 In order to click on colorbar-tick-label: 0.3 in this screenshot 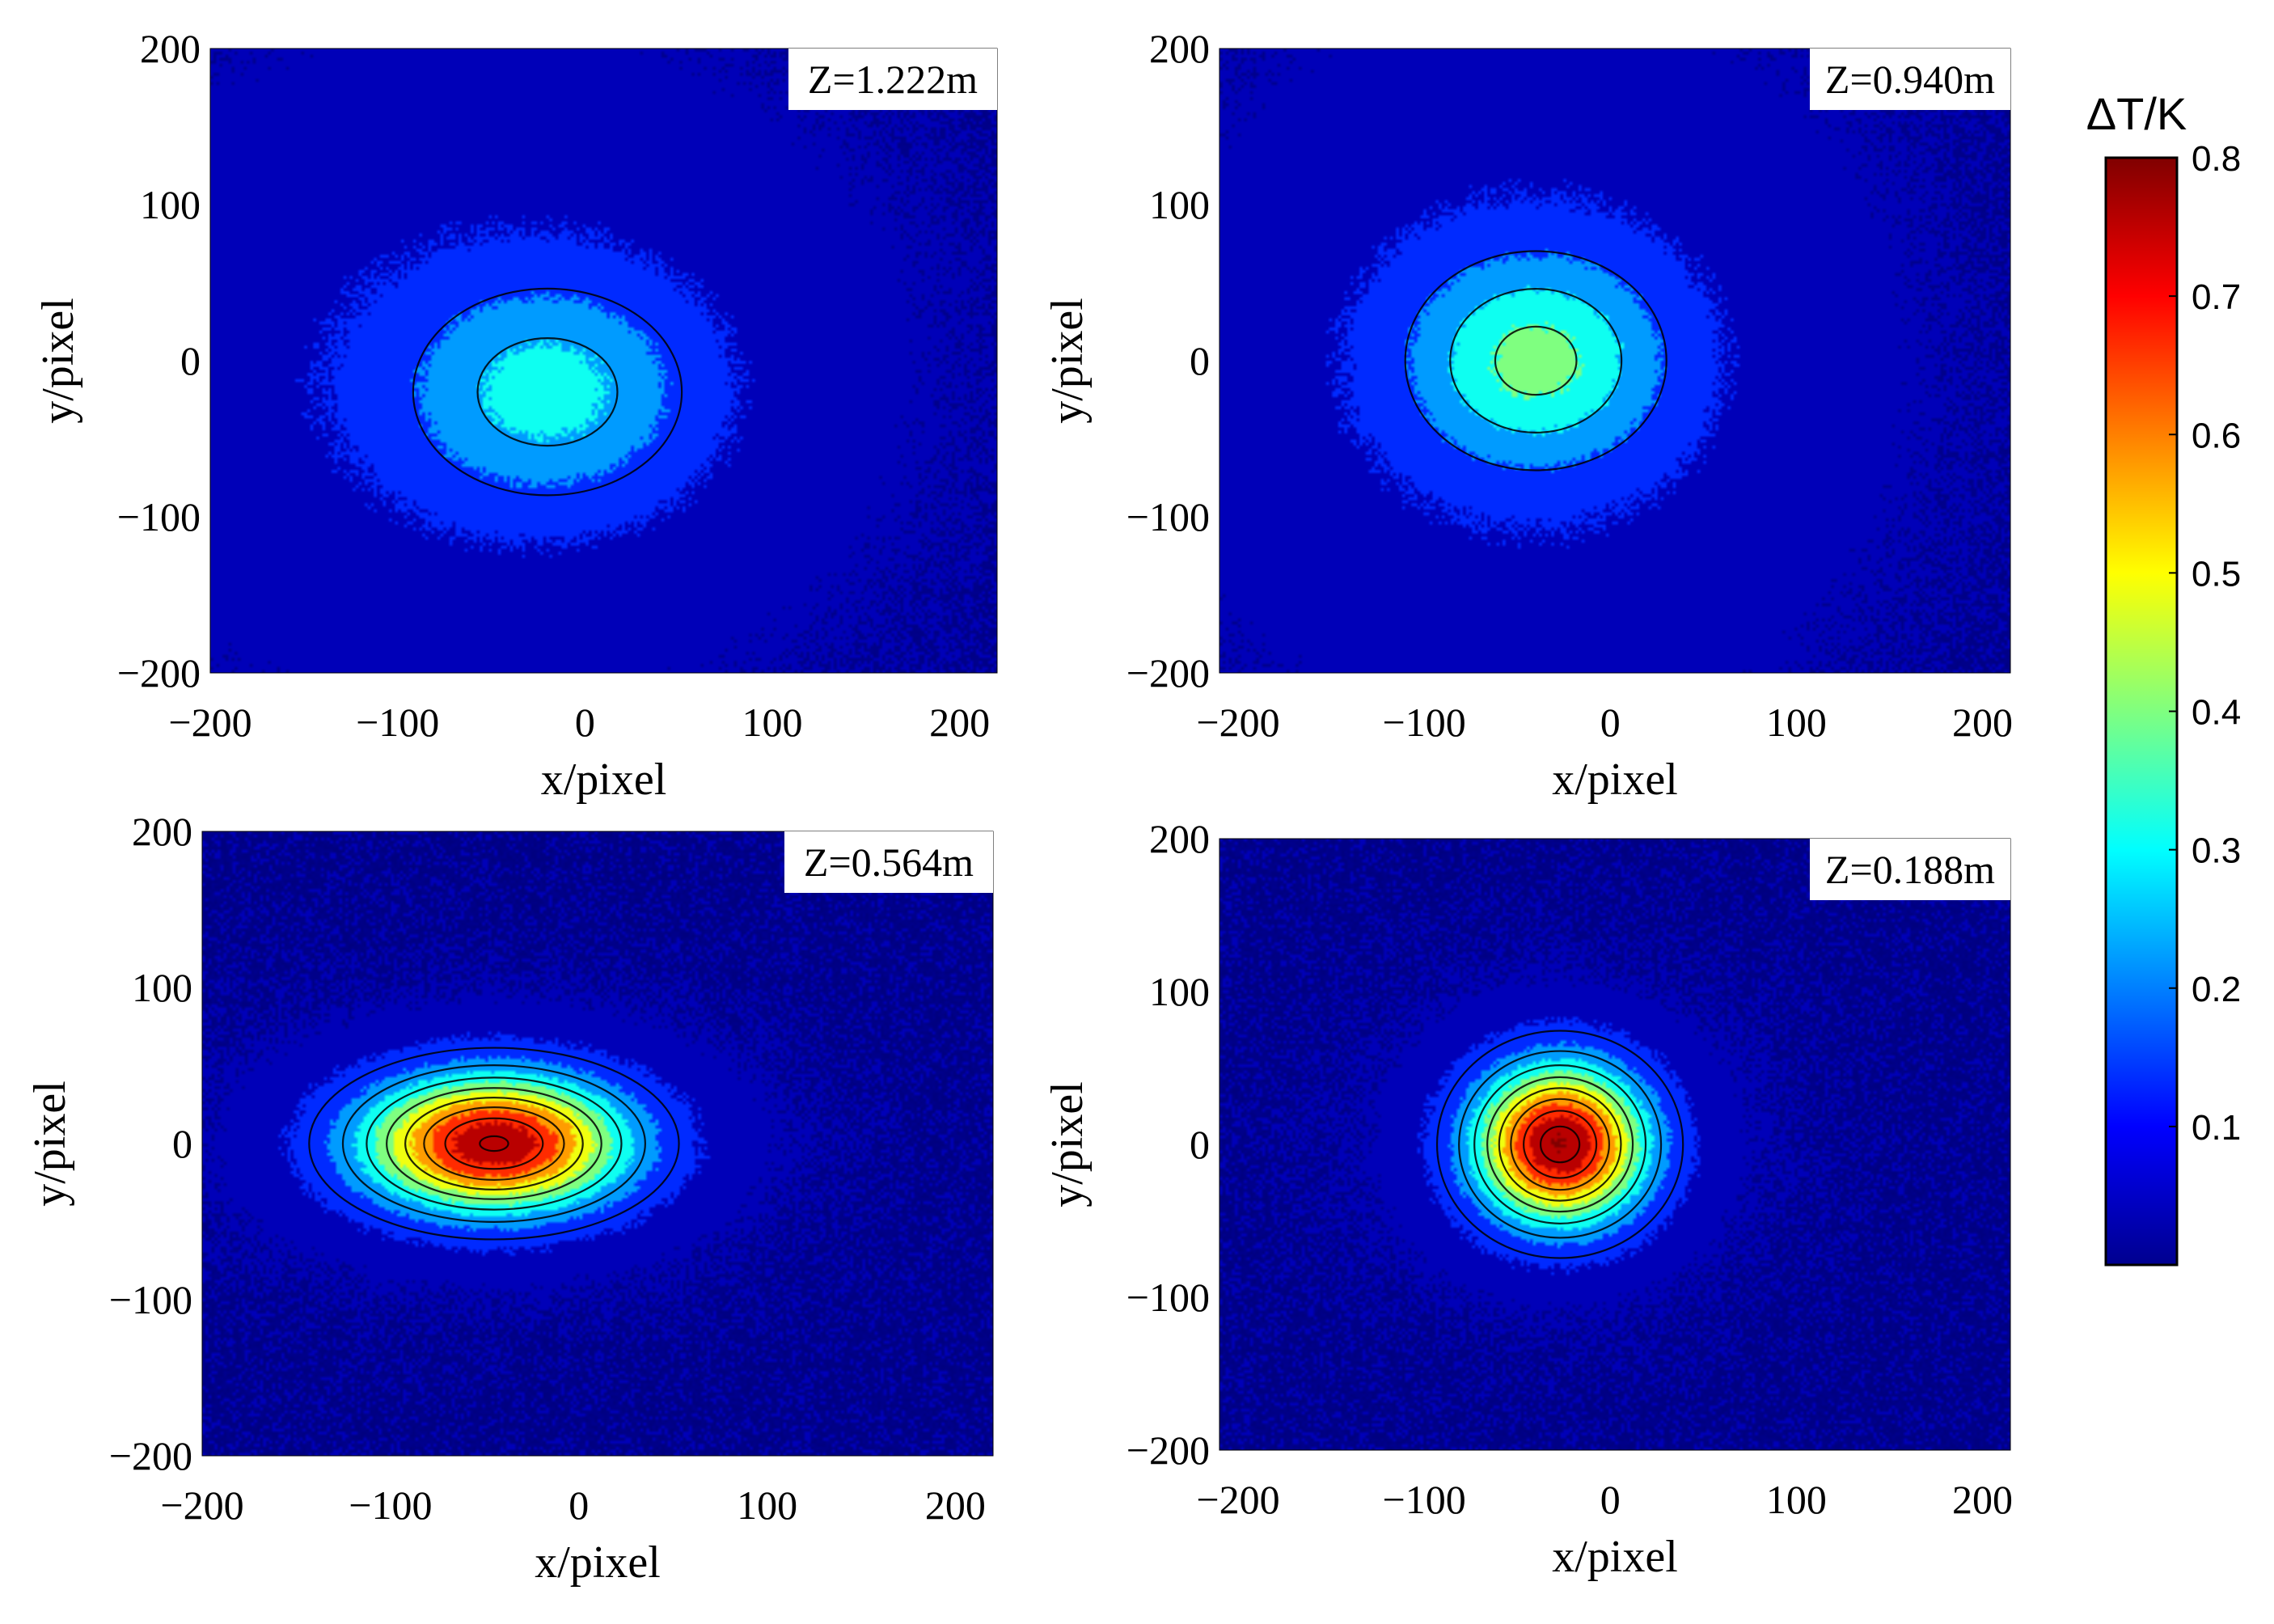, I will do `click(2216, 851)`.